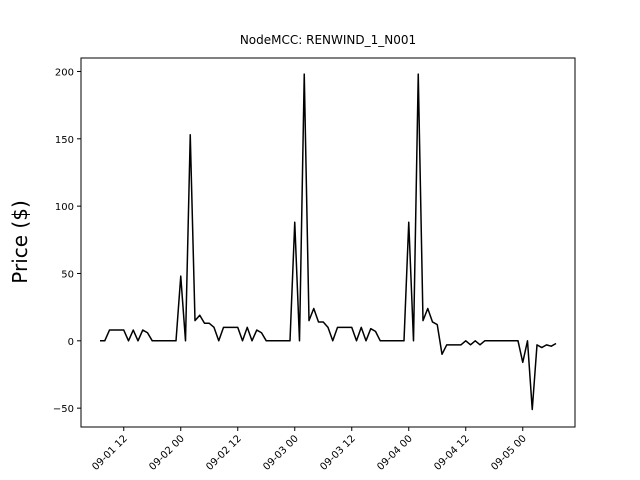 The height and width of the screenshot is (480, 640). I want to click on x-tick-label: 09-04 00, so click(395, 453).